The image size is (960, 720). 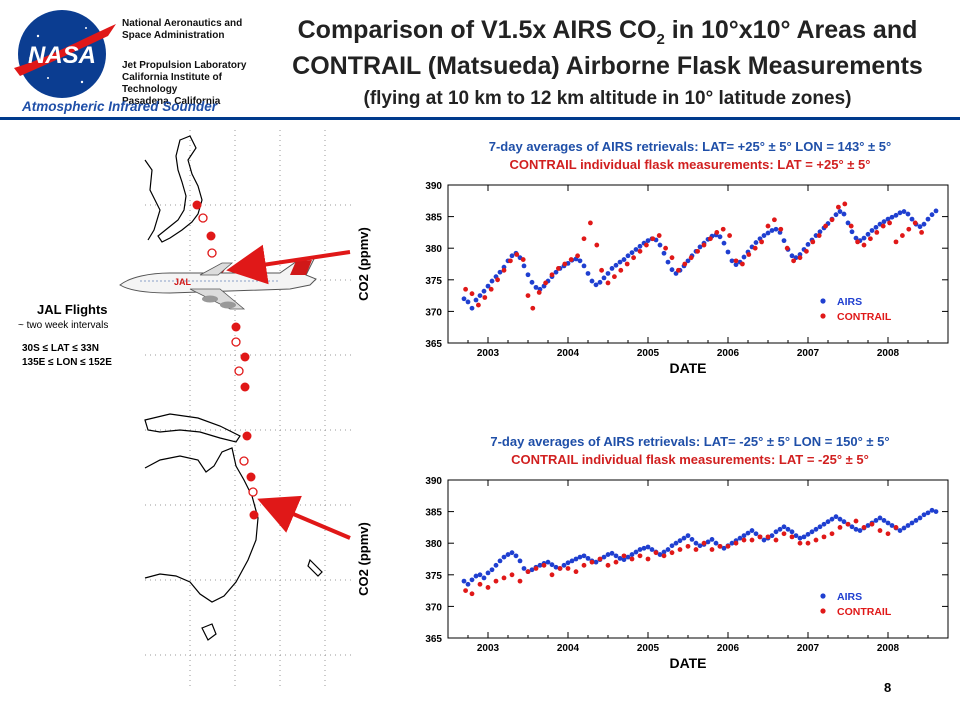 I want to click on y-tick-label: 375, so click(x=433, y=576).